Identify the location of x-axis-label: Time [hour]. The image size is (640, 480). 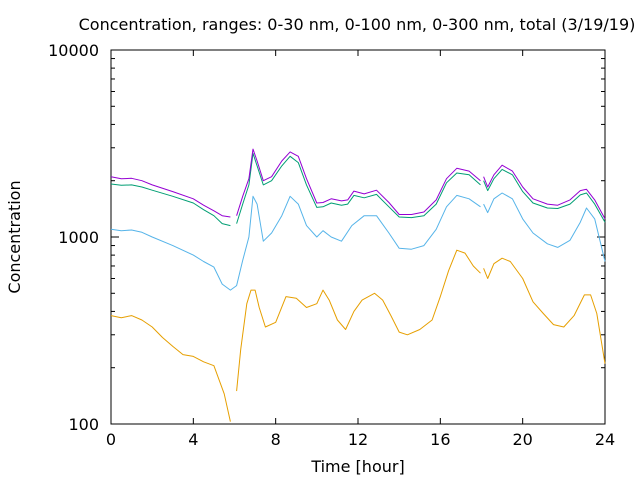
(357, 466).